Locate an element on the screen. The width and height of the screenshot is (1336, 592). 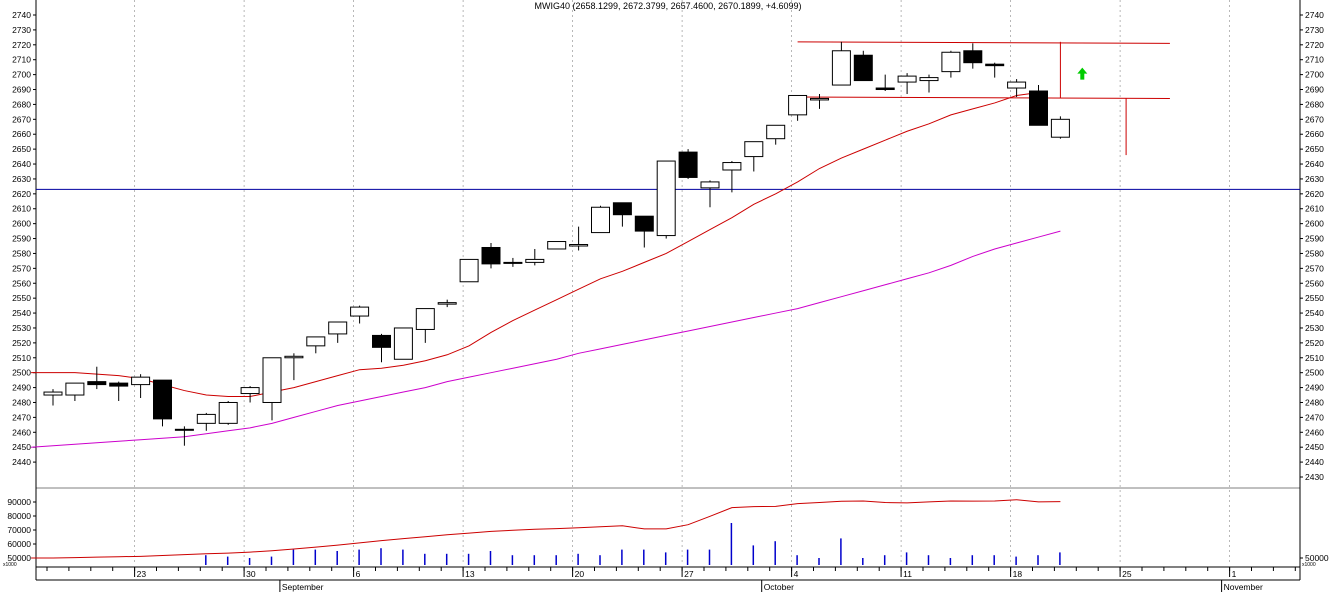
left-price-tick-label: 2530 is located at coordinates (21, 328).